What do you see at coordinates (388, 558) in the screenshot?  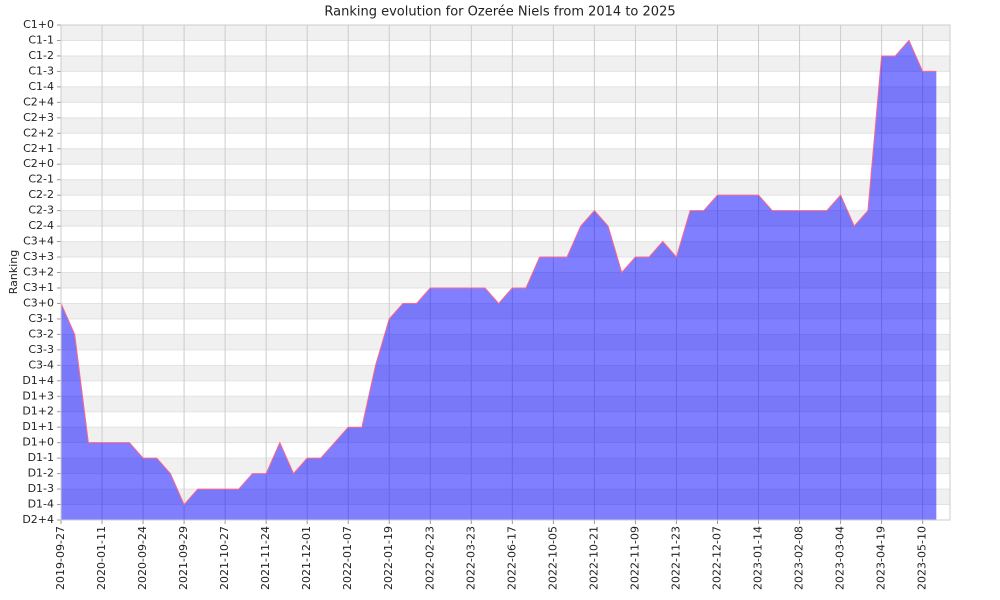 I see `x-tick-label: 2022-01-19` at bounding box center [388, 558].